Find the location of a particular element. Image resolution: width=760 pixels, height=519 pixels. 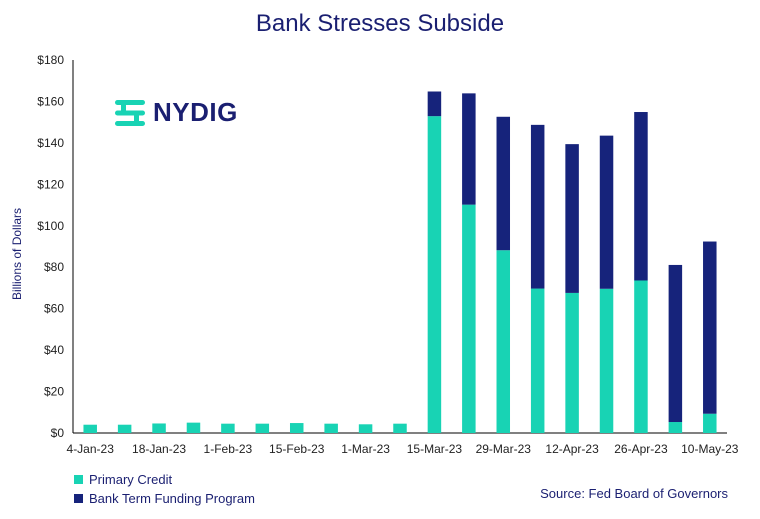

x-tick-label: 4-Jan-23 is located at coordinates (91, 449).